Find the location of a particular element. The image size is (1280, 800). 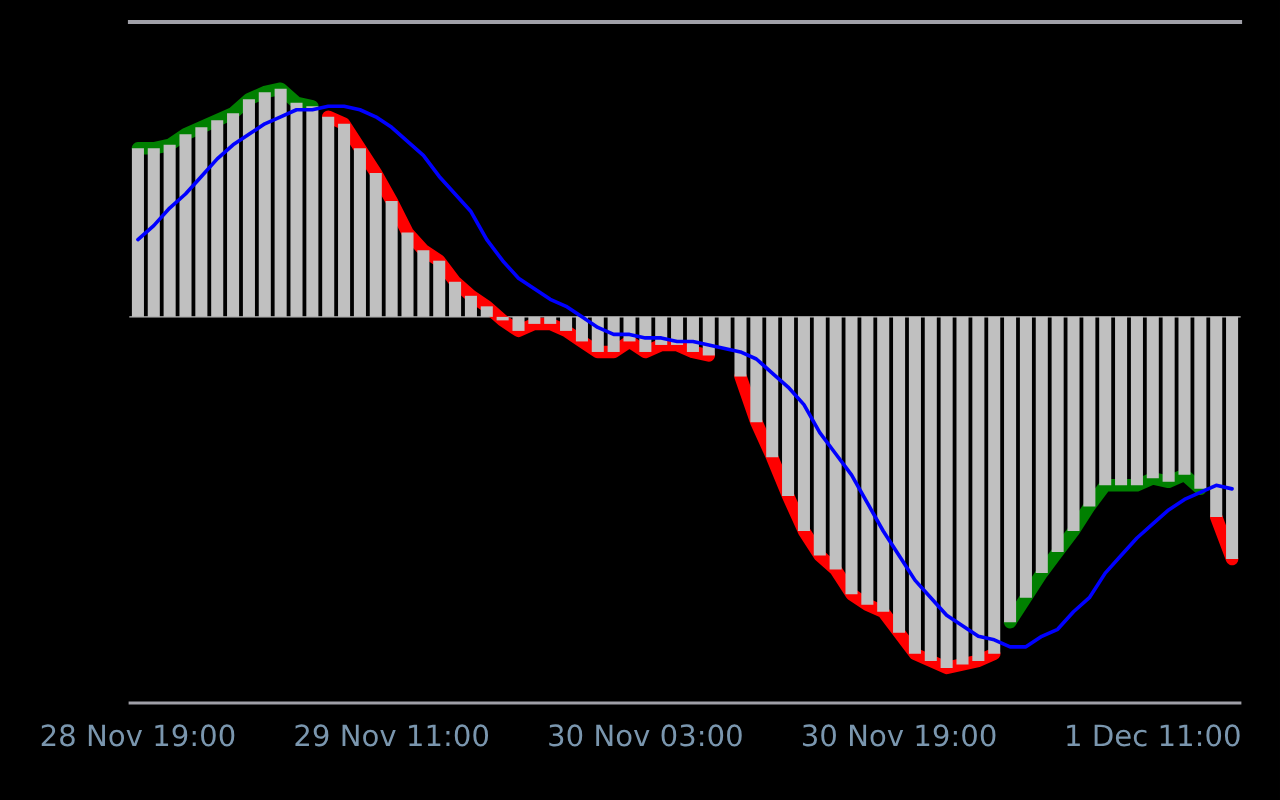

x-tick-label: 30 Nov 19:00 is located at coordinates (899, 735).